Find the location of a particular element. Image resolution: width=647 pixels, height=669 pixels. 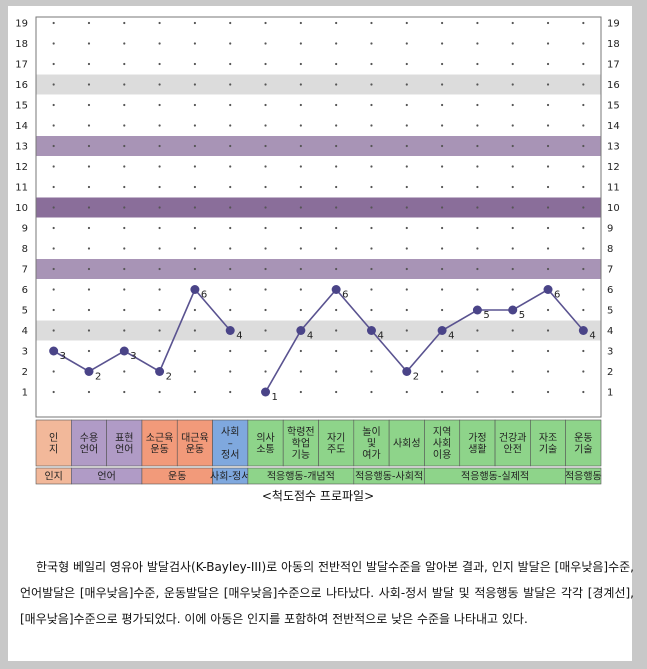

y-tick-label-left: 2 is located at coordinates (25, 372).